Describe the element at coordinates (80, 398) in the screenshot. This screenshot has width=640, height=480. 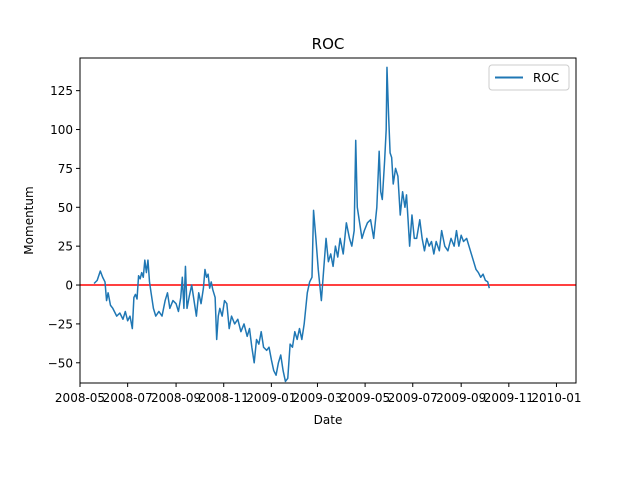
I see `x-tick-label: 2008-05` at that location.